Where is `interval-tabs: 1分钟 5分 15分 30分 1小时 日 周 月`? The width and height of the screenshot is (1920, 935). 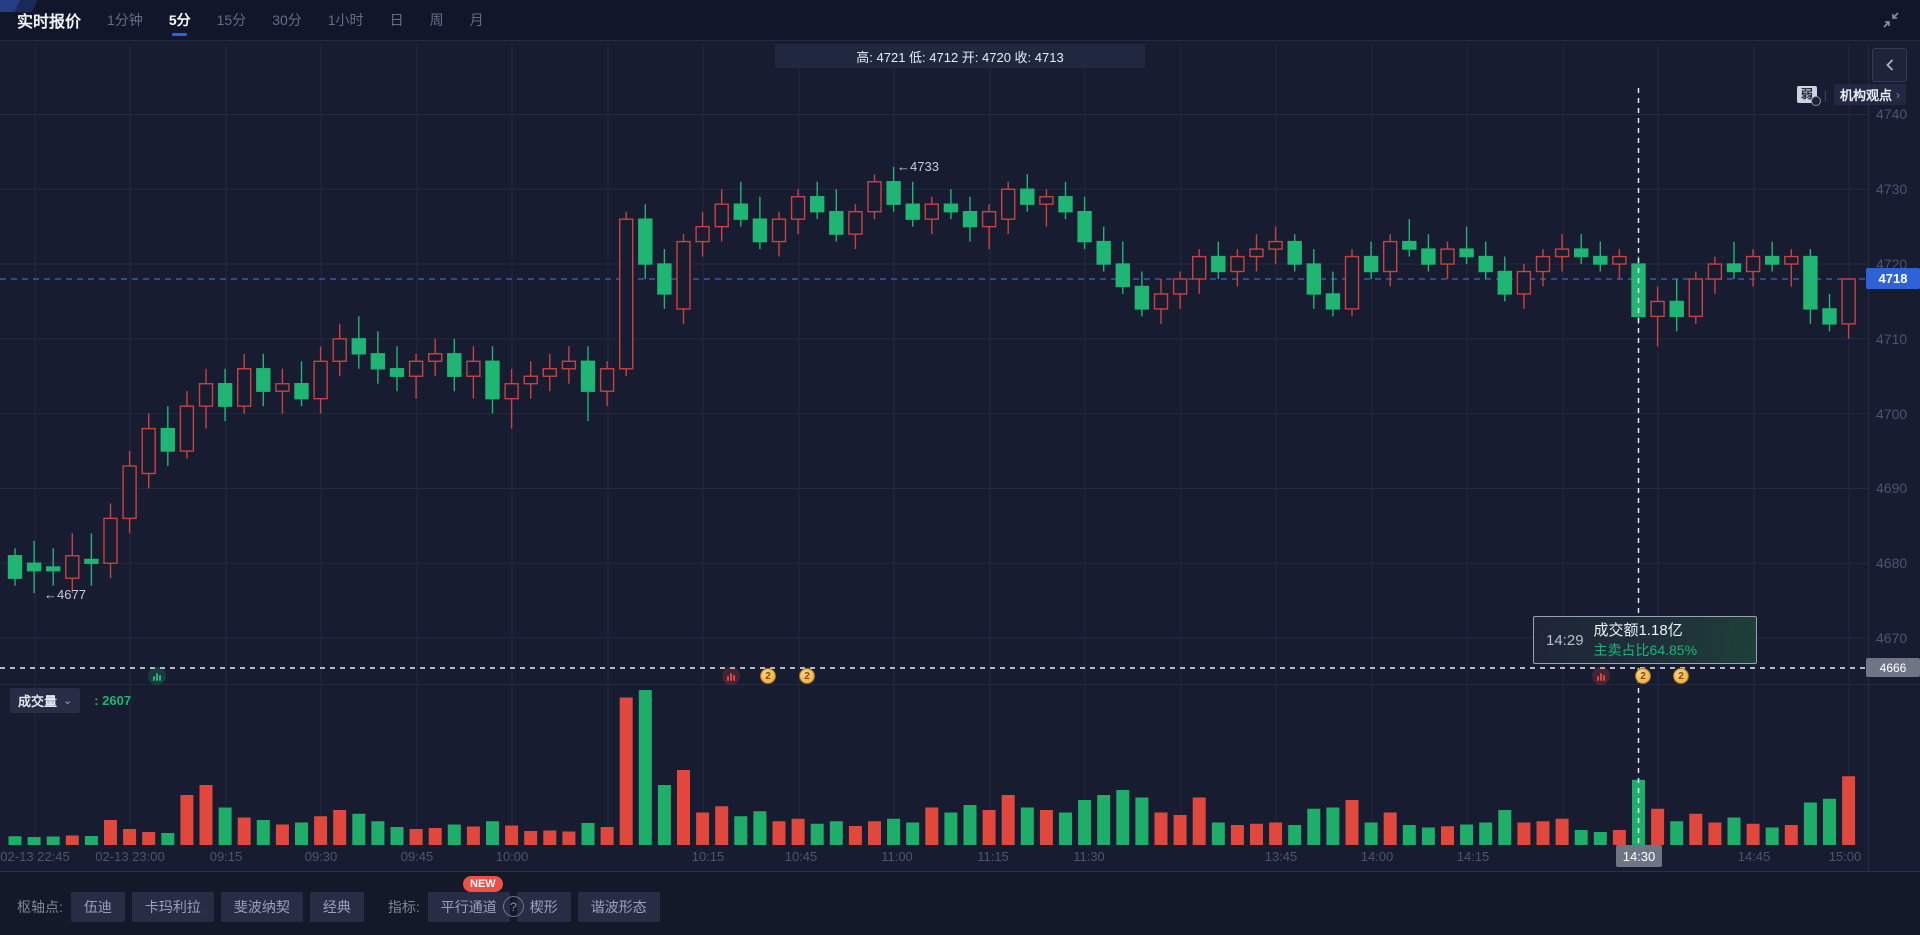 interval-tabs: 1分钟 5分 15分 30分 1小时 日 周 月 is located at coordinates (295, 20).